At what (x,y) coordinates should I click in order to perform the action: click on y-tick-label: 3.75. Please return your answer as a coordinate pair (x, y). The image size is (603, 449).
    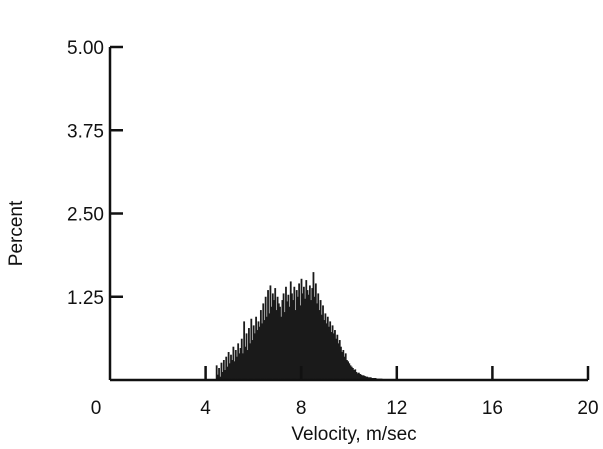
    Looking at the image, I should click on (85, 131).